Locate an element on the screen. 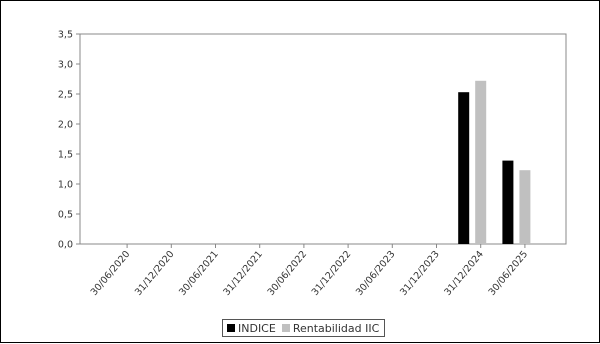 This screenshot has width=600, height=344. legend-item-rentabilidad: Rentabilidad IIC is located at coordinates (330, 328).